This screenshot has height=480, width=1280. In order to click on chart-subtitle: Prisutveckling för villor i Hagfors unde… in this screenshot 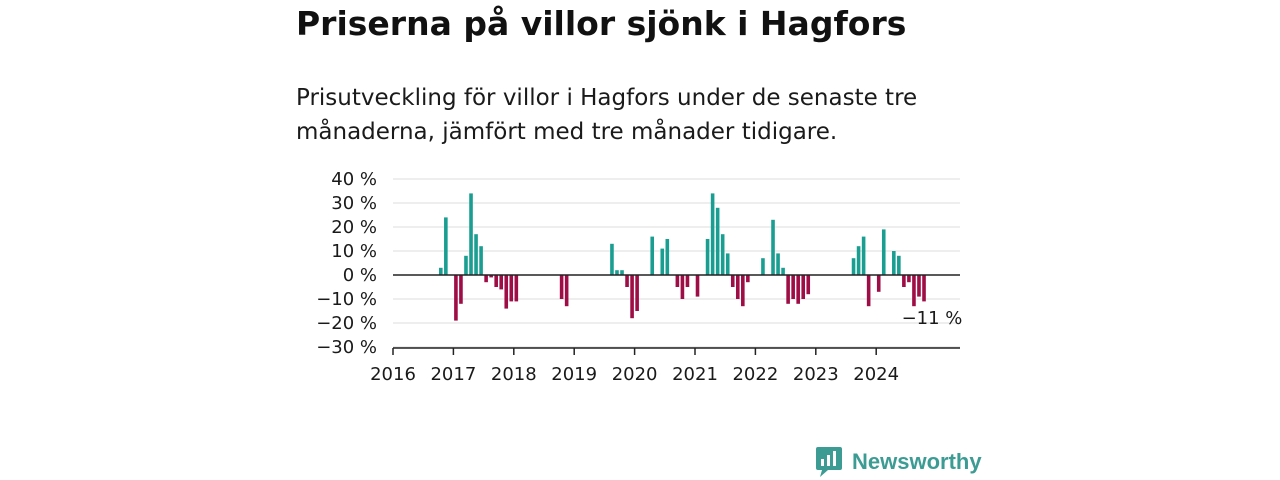, I will do `click(607, 115)`.